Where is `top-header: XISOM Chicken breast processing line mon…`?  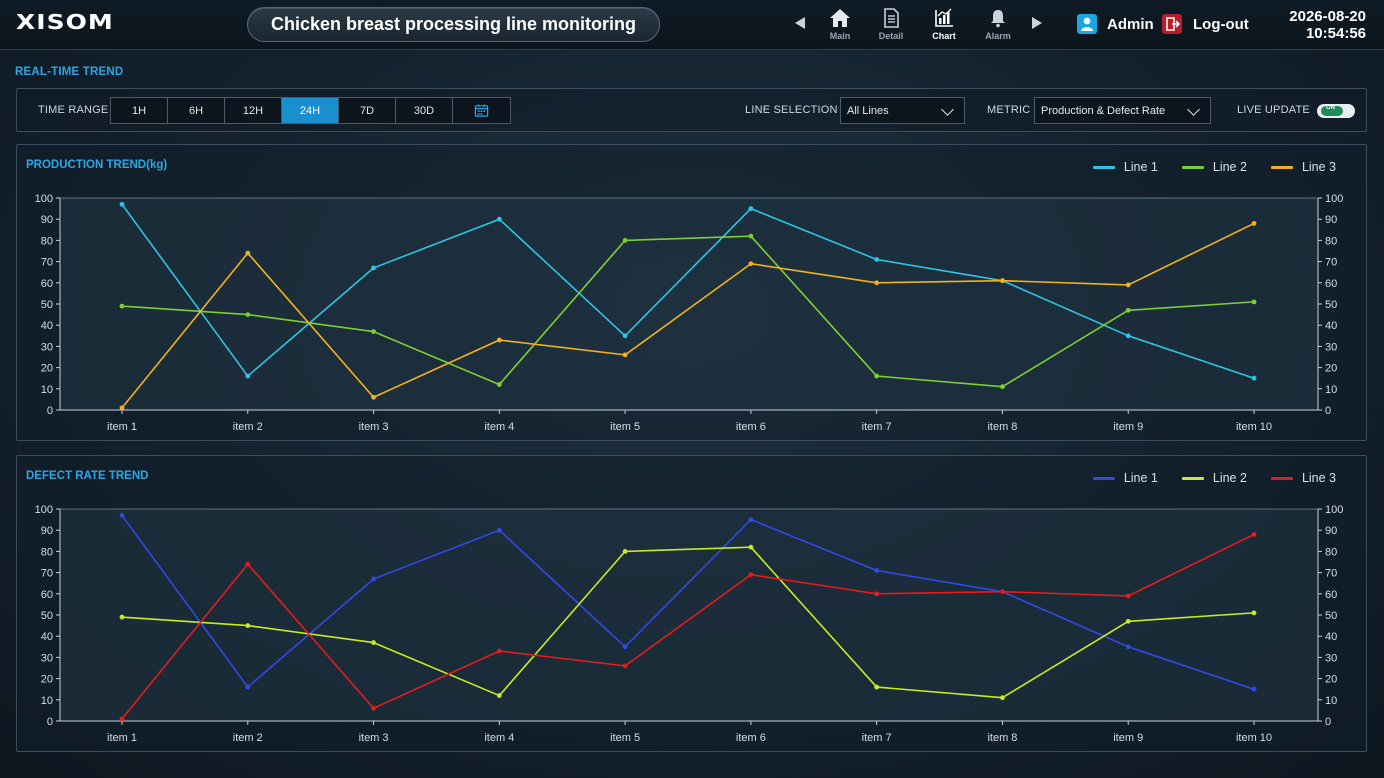 top-header: XISOM Chicken breast processing line mon… is located at coordinates (692, 25).